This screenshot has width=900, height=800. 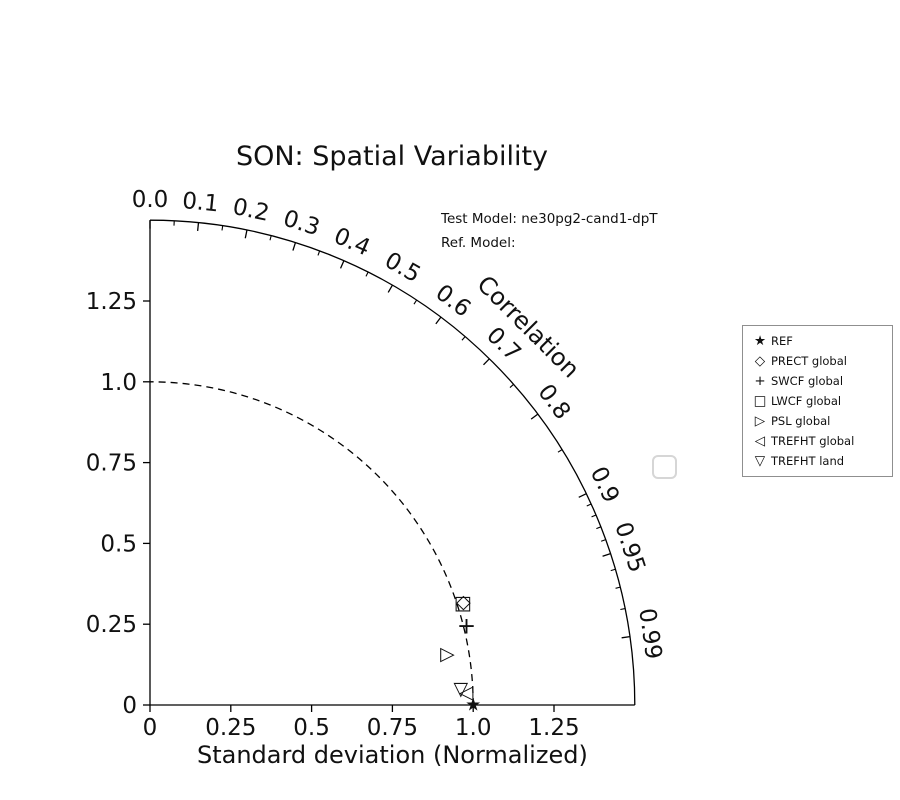 I want to click on legend-item: ◇ PRECT global, so click(x=817, y=361).